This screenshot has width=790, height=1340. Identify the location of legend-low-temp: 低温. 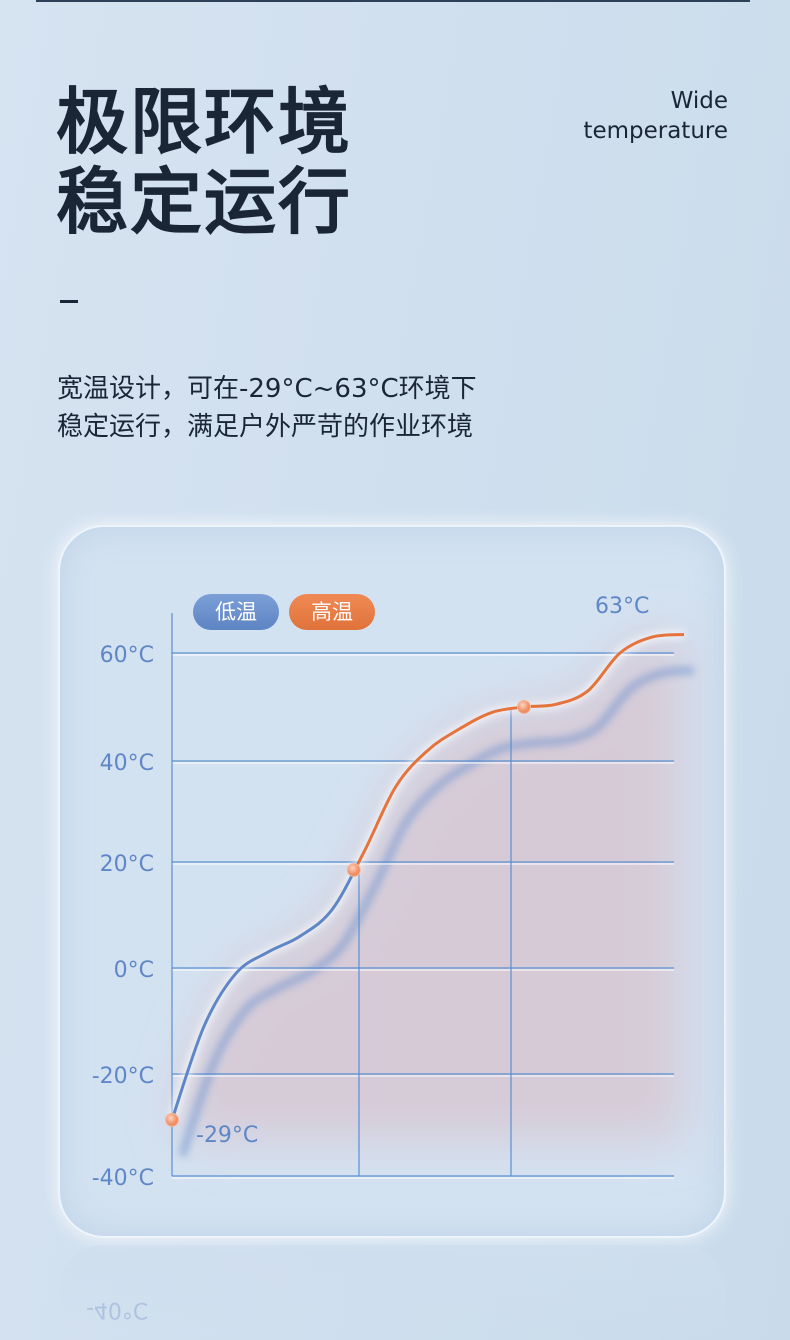
(236, 612).